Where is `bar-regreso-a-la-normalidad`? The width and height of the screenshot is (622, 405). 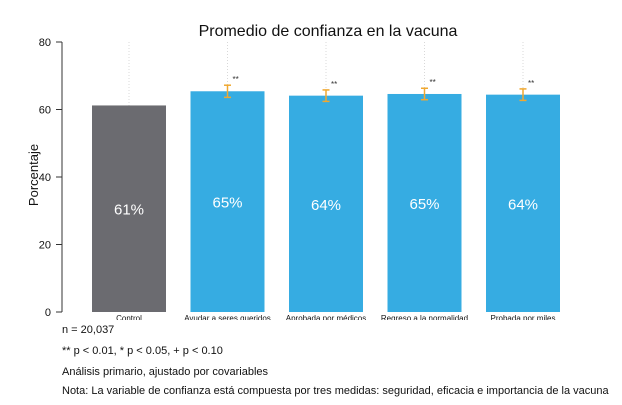
bar-regreso-a-la-normalidad is located at coordinates (424, 202).